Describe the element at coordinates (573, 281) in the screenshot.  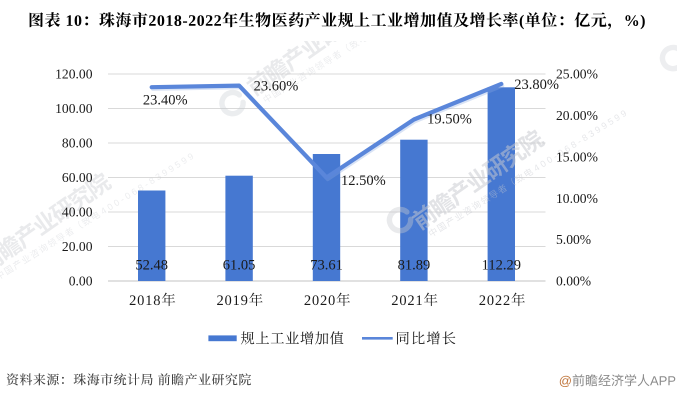
I see `svg-text: 0.00%` at that location.